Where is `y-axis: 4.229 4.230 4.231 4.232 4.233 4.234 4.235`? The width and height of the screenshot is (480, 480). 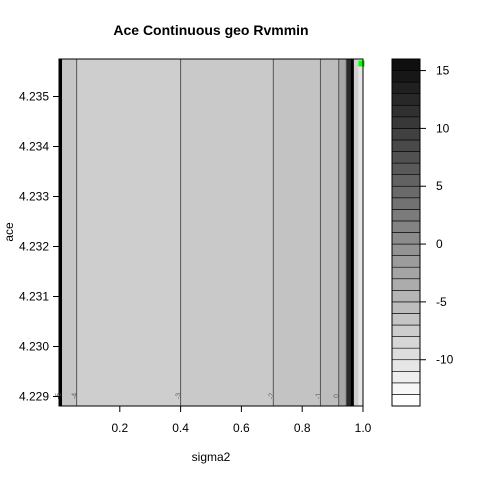
y-axis: 4.229 4.230 4.231 4.232 4.233 4.234 4.235 is located at coordinates (39, 247).